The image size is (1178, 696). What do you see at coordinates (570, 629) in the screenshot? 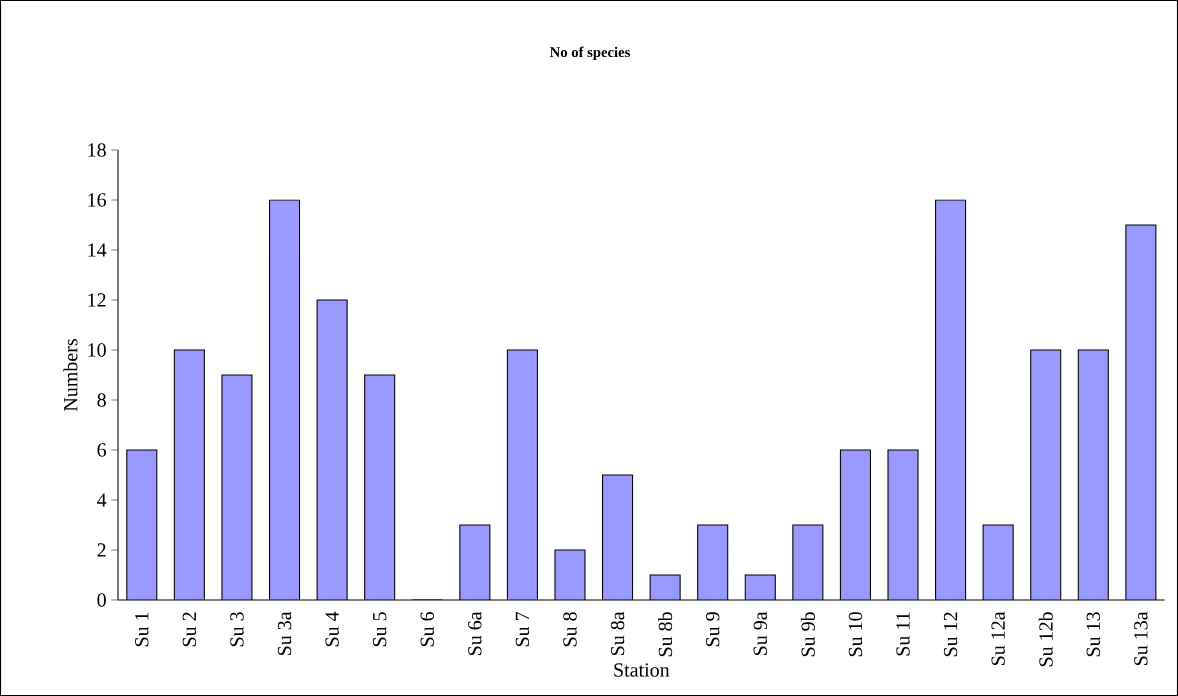
I see `x-tick-label: Su 8` at bounding box center [570, 629].